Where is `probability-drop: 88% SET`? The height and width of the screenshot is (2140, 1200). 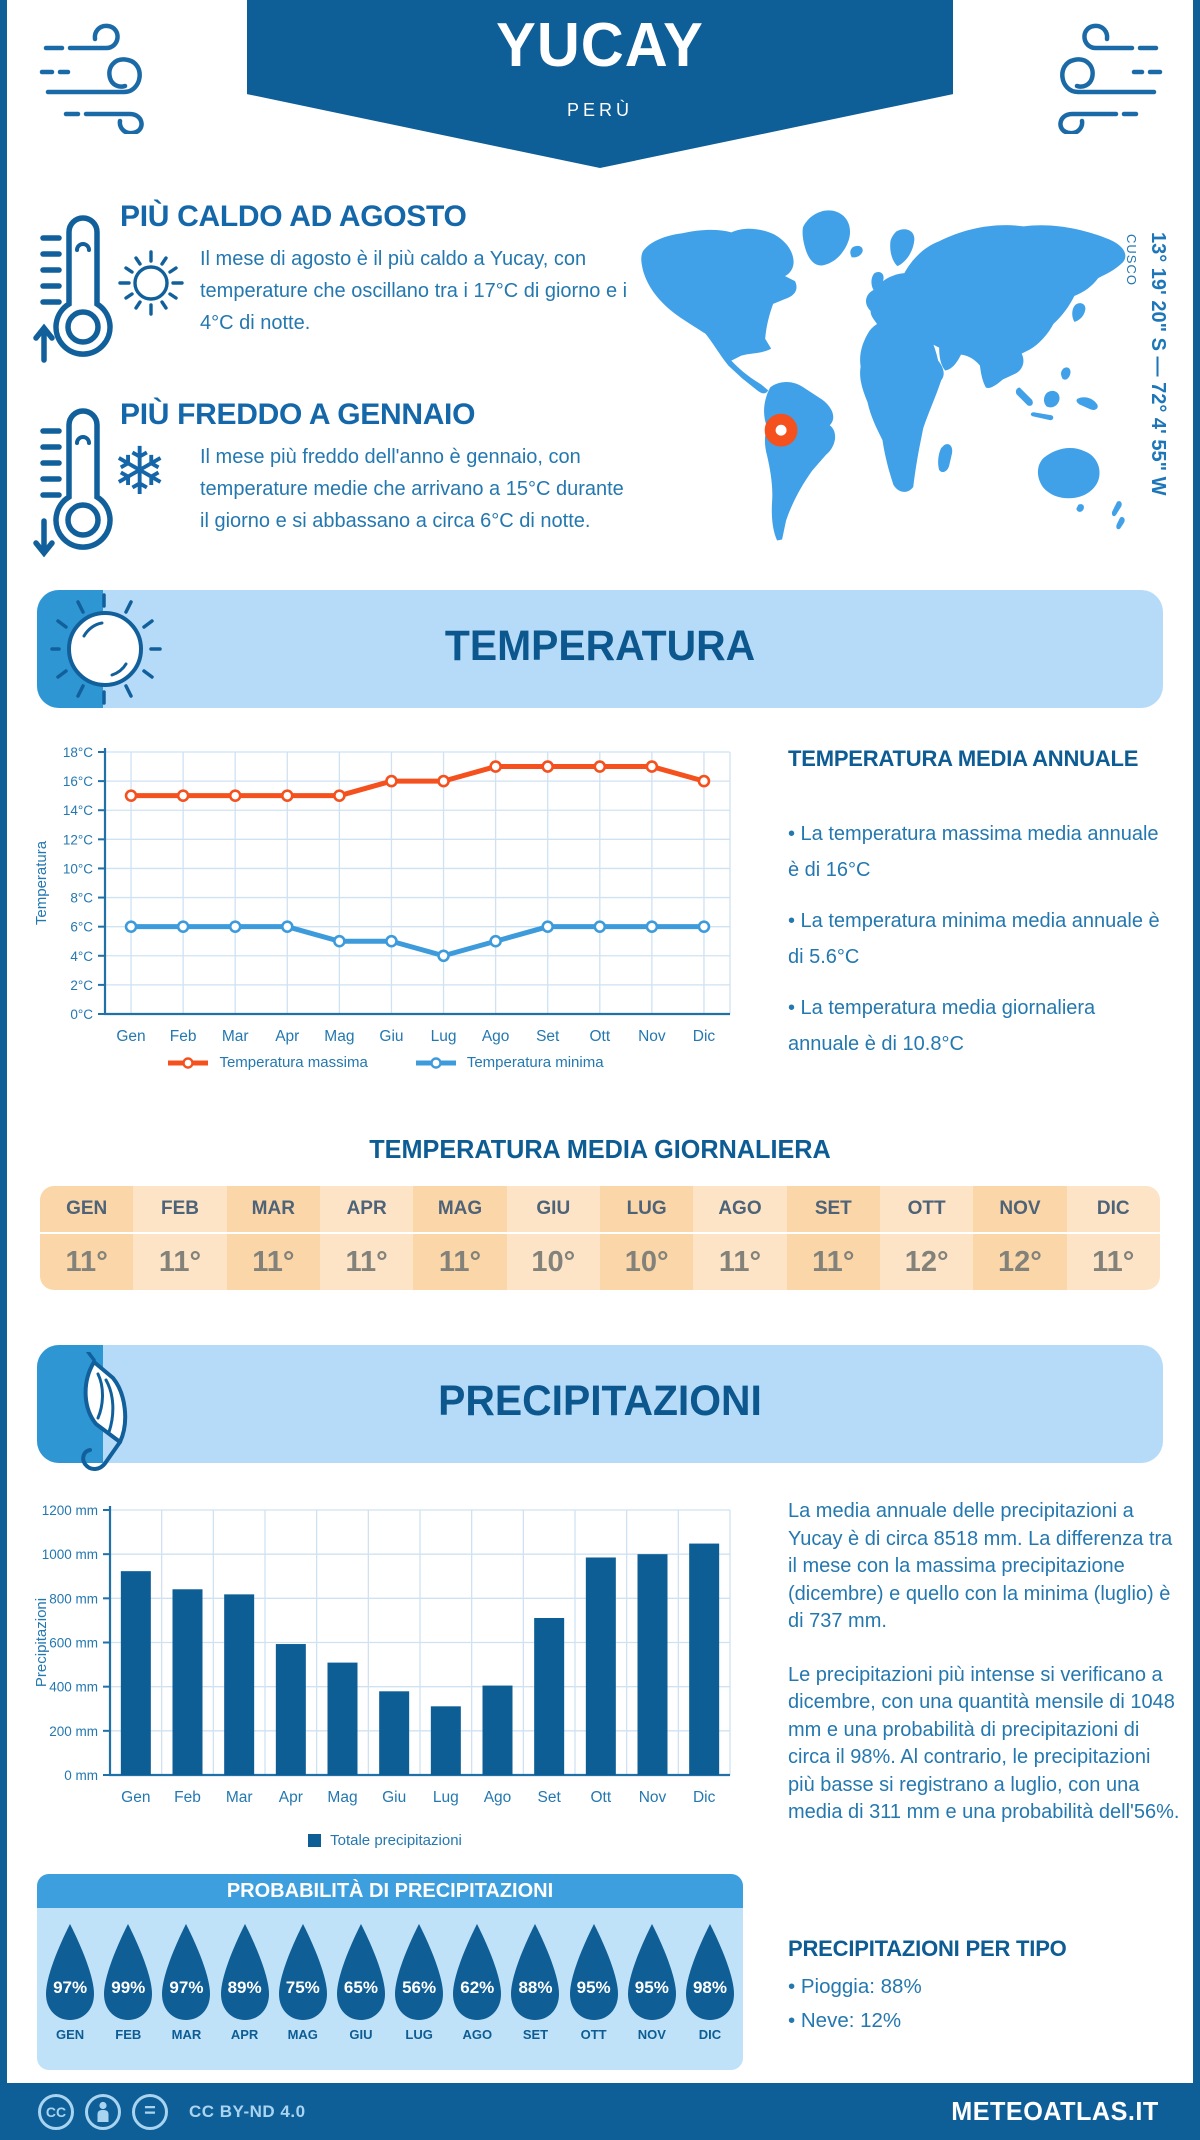 probability-drop: 88% SET is located at coordinates (535, 1982).